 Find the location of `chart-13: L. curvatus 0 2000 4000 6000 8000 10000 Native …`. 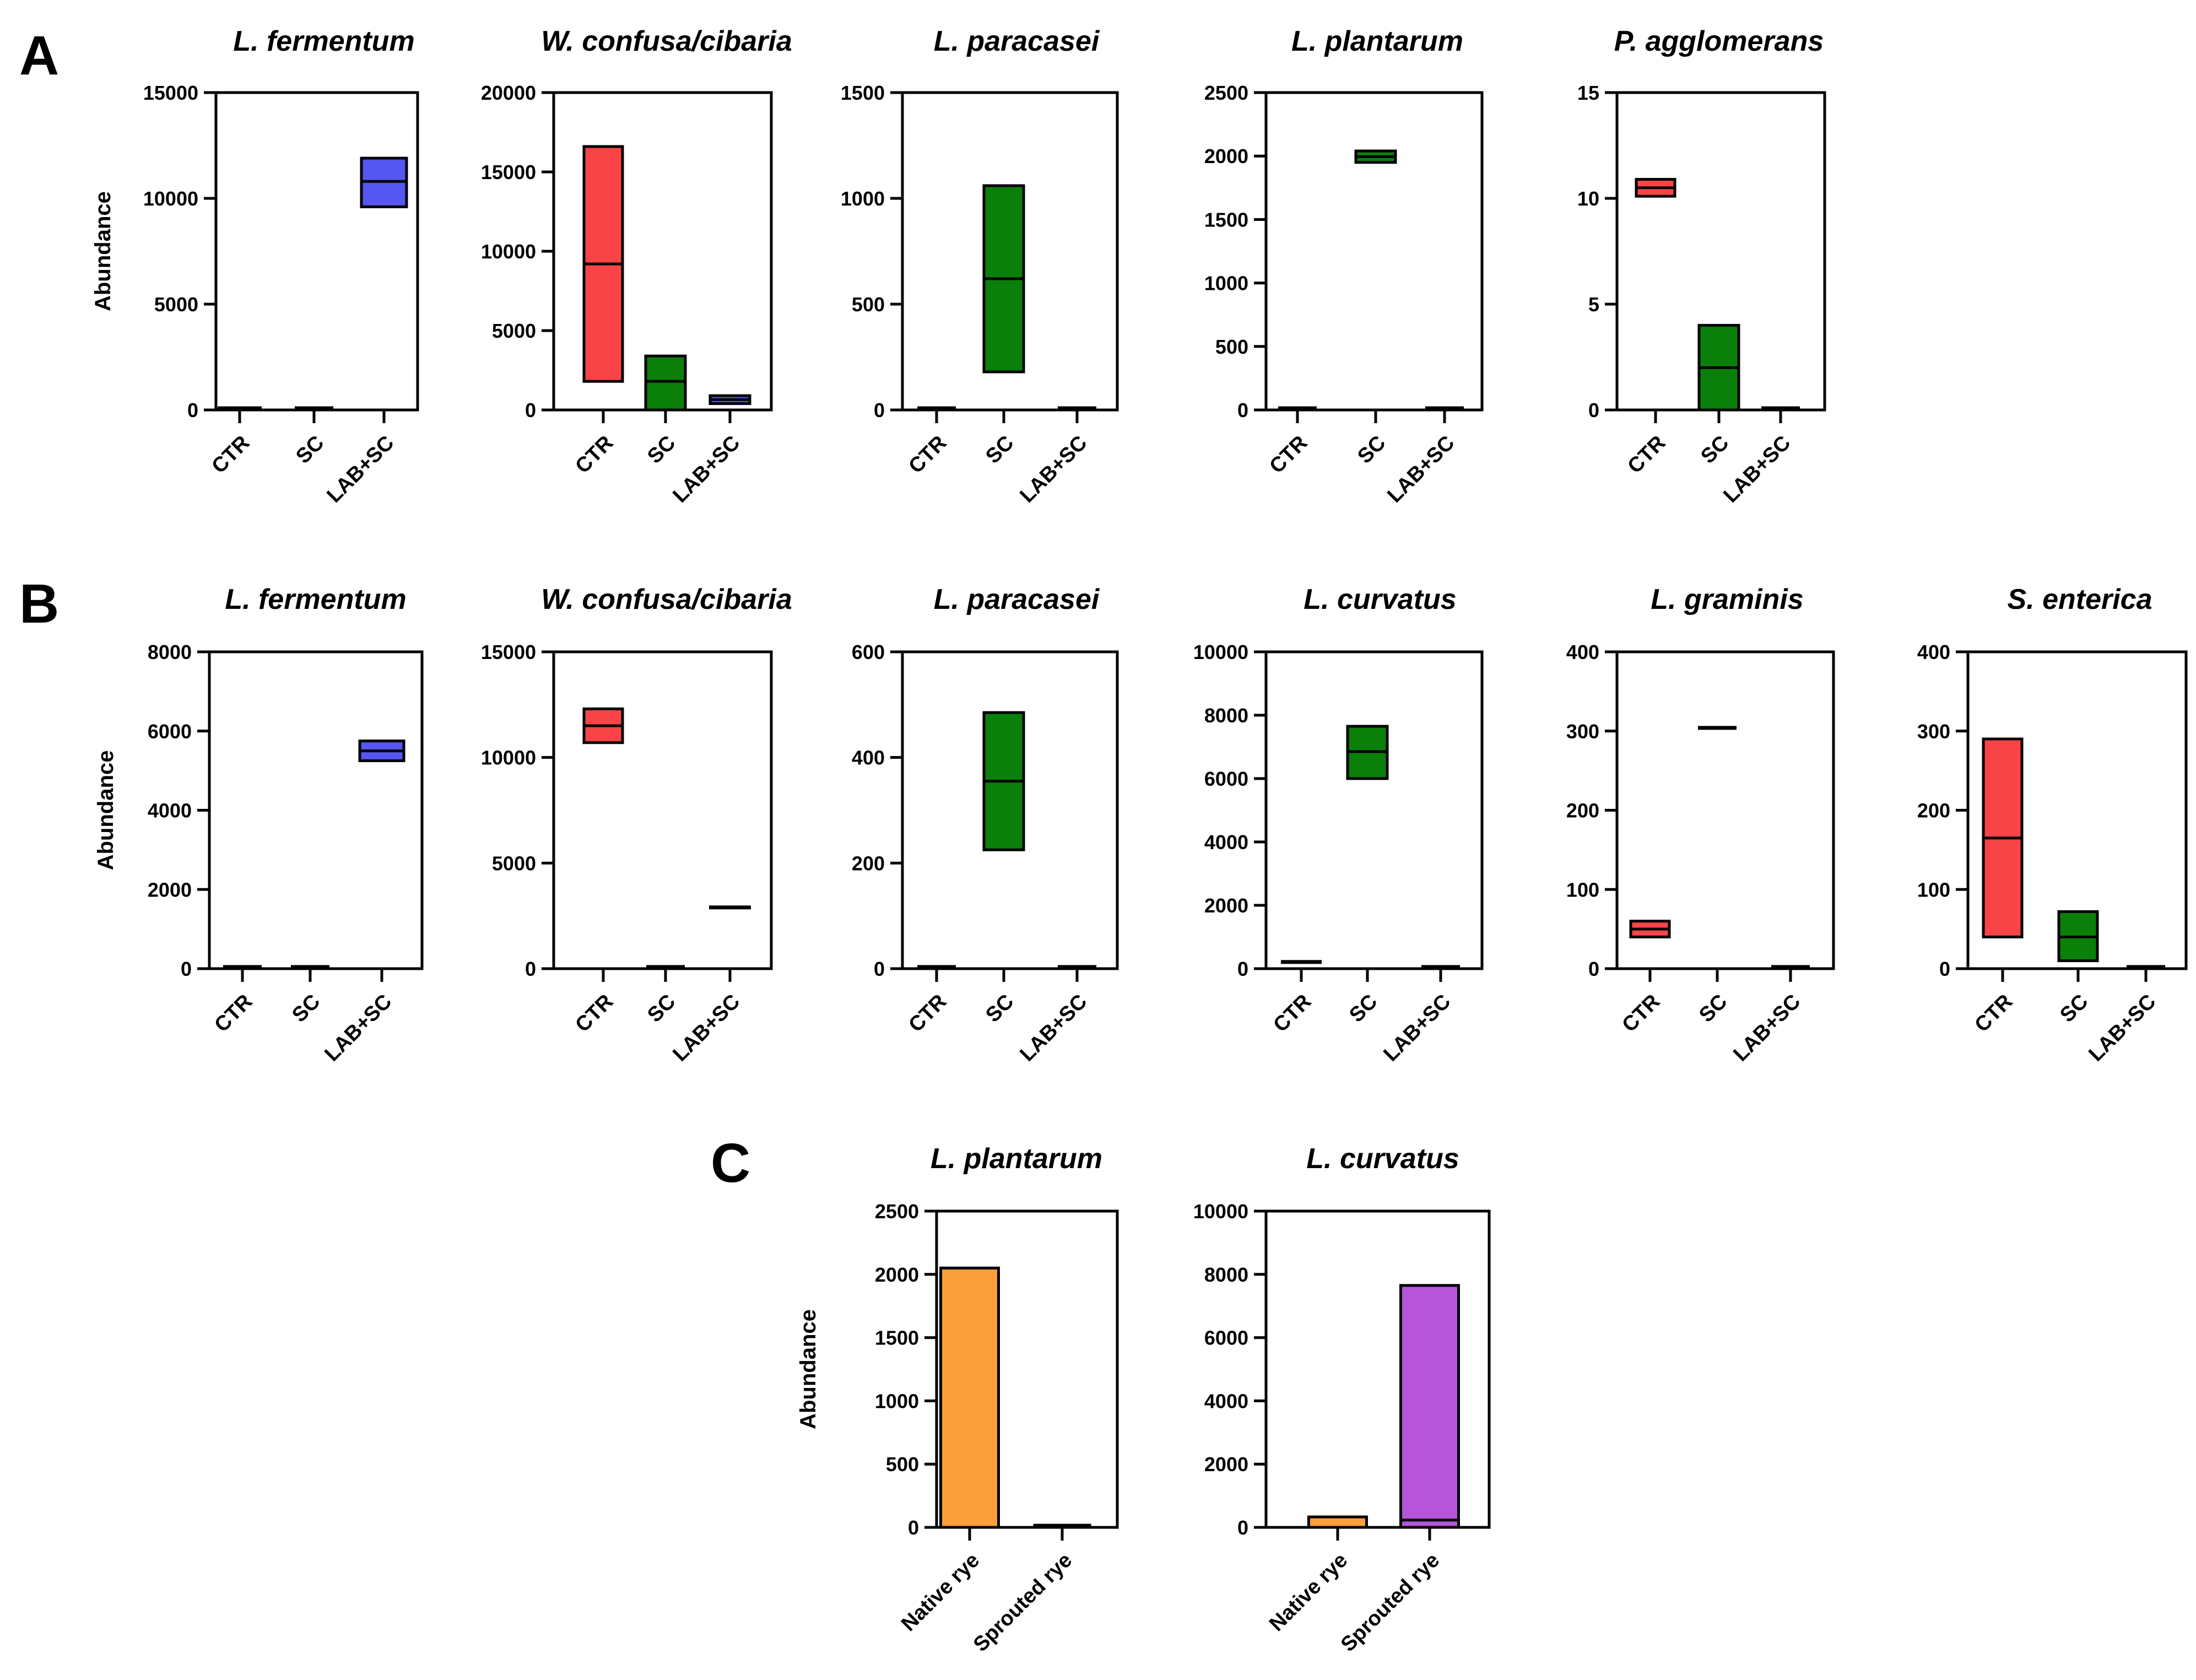

chart-13: L. curvatus 0 2000 4000 6000 8000 10000 Native … is located at coordinates (1342, 1399).